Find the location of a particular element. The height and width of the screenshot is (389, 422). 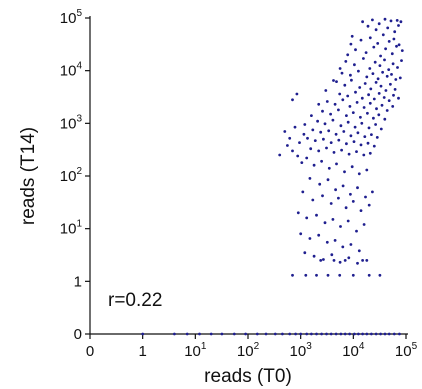

x-tick-label: 0 is located at coordinates (90, 351).